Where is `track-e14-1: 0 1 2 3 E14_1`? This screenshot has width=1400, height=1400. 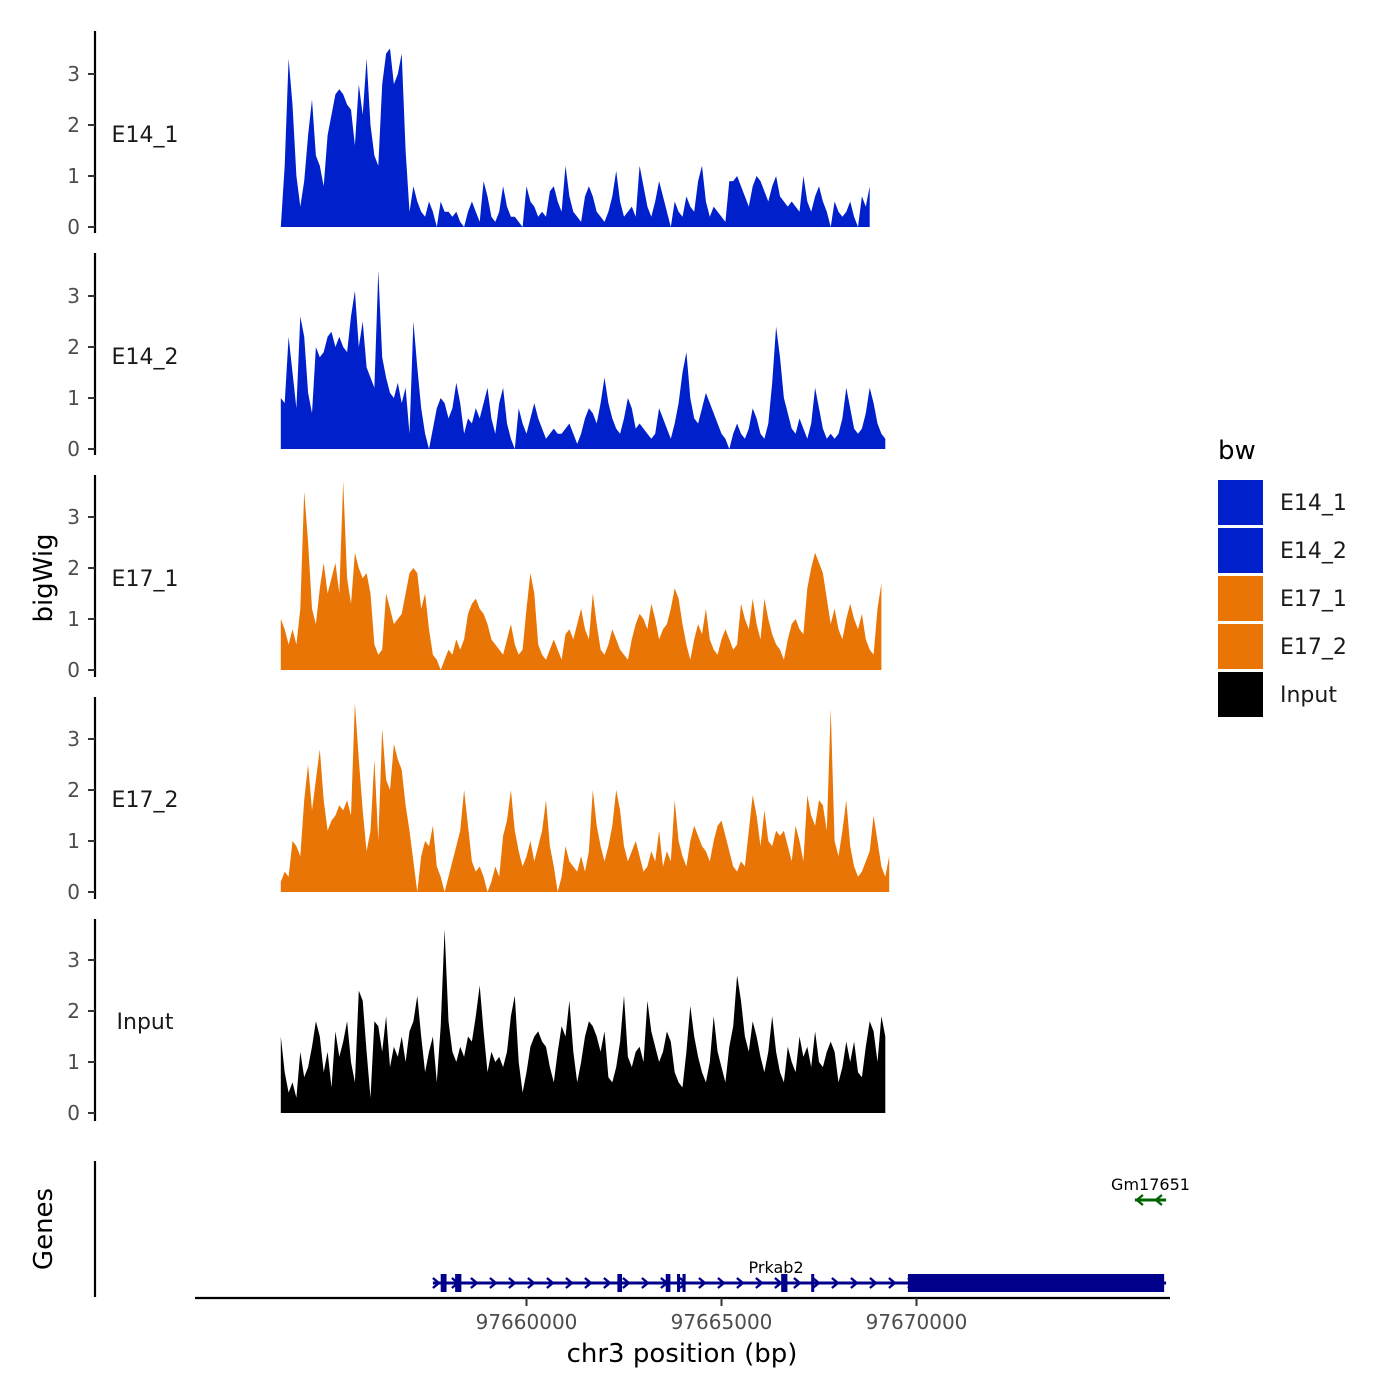 track-e14-1: 0 1 2 3 E14_1 is located at coordinates (468, 135).